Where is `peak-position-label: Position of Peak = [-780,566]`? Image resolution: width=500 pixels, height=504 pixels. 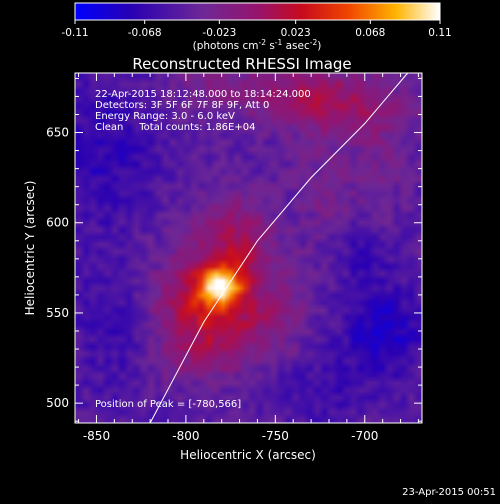
peak-position-label: Position of Peak = [-780,566] is located at coordinates (168, 404).